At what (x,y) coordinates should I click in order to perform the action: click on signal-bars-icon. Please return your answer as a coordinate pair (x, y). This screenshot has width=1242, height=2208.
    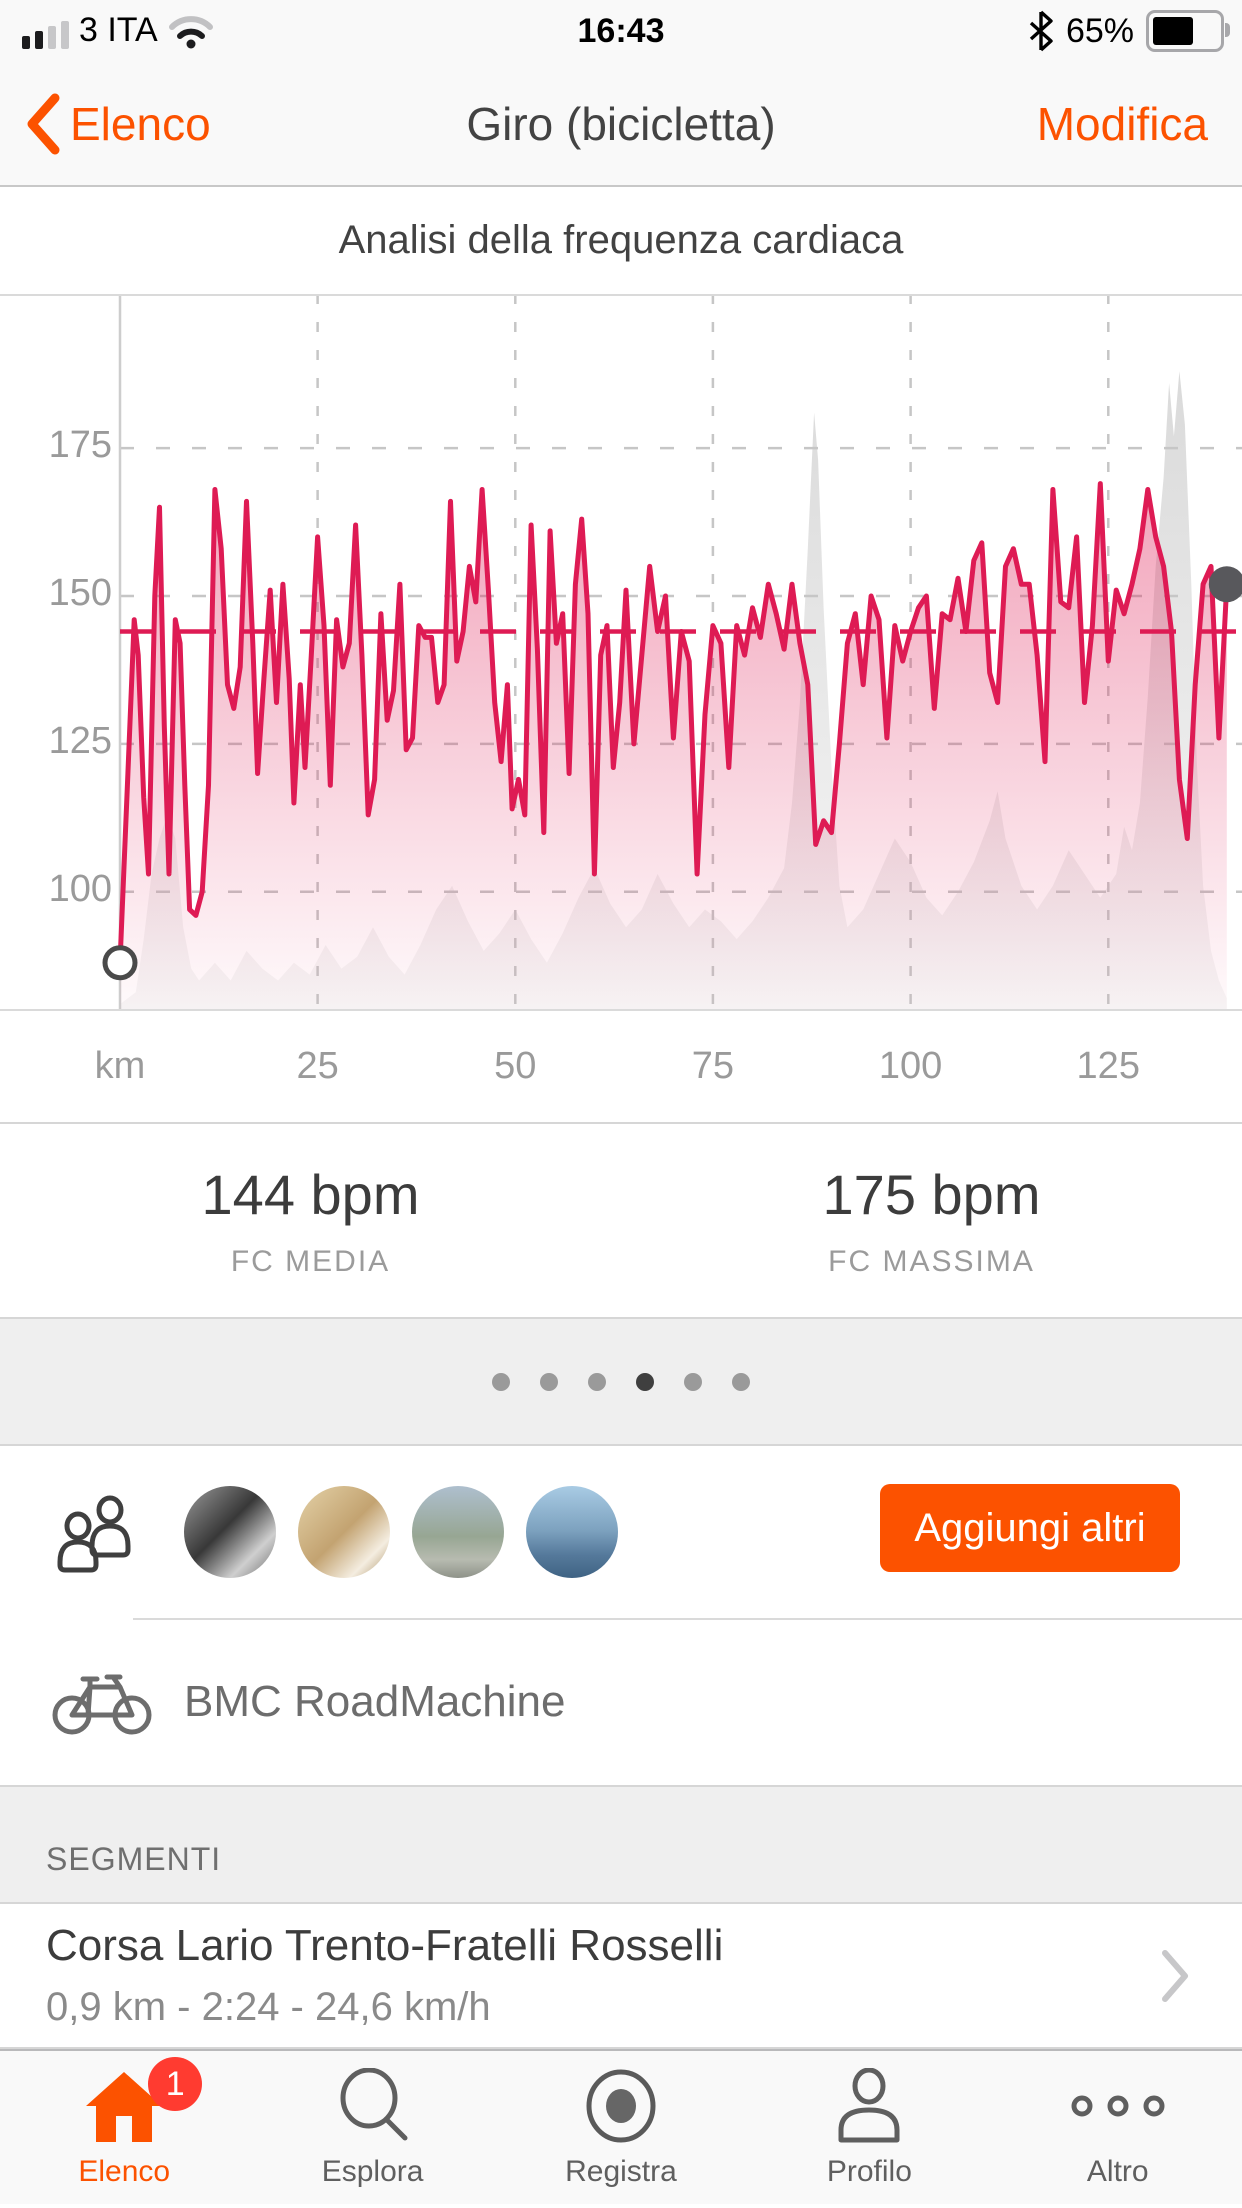
    Looking at the image, I should click on (45, 35).